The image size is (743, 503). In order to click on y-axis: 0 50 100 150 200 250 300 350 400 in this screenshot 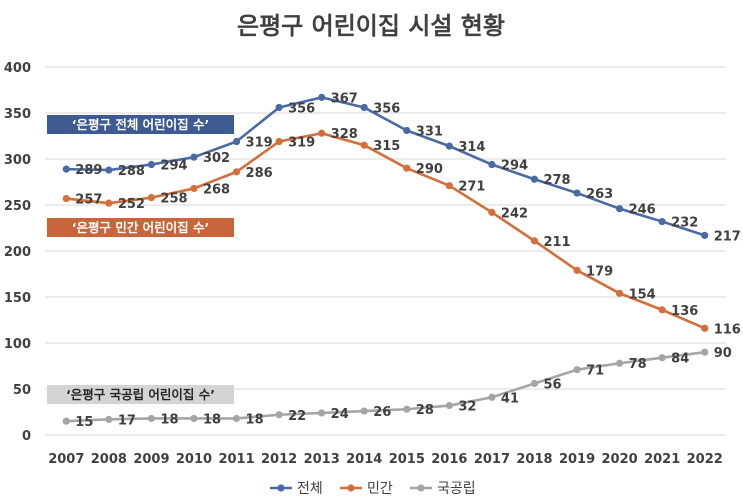, I will do `click(17, 252)`.